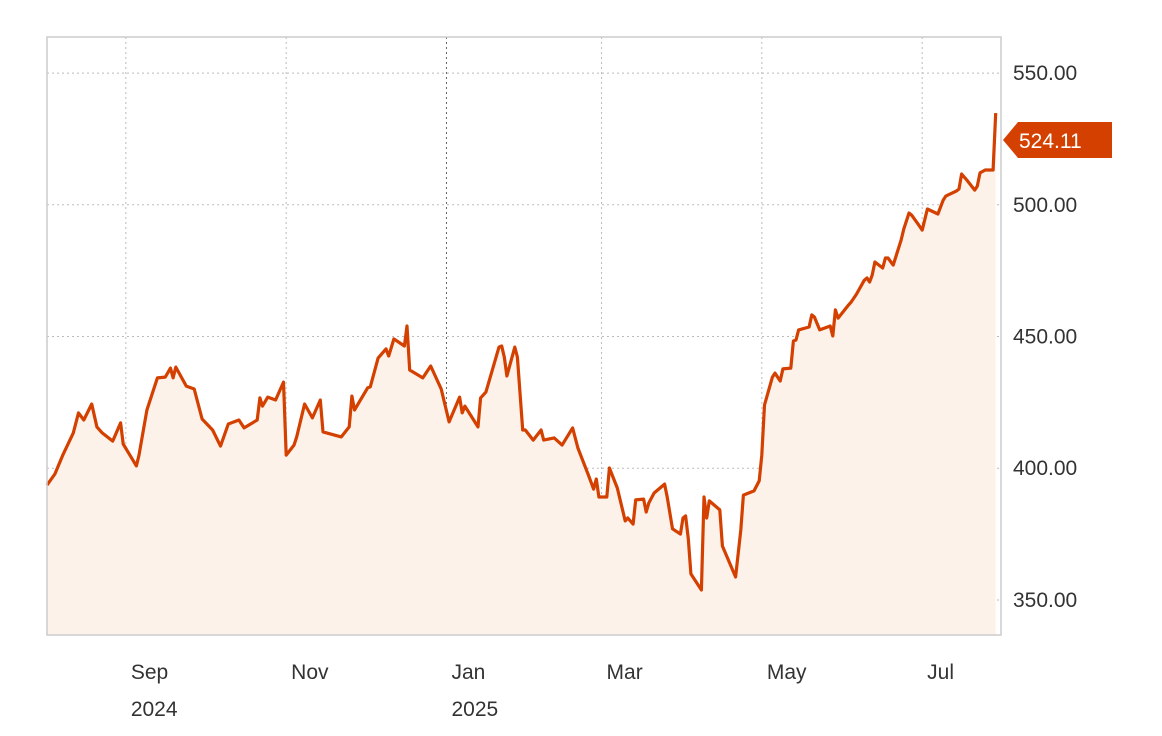 The image size is (1162, 736). Describe the element at coordinates (1045, 600) in the screenshot. I see `y-tick-label: 350.00` at that location.